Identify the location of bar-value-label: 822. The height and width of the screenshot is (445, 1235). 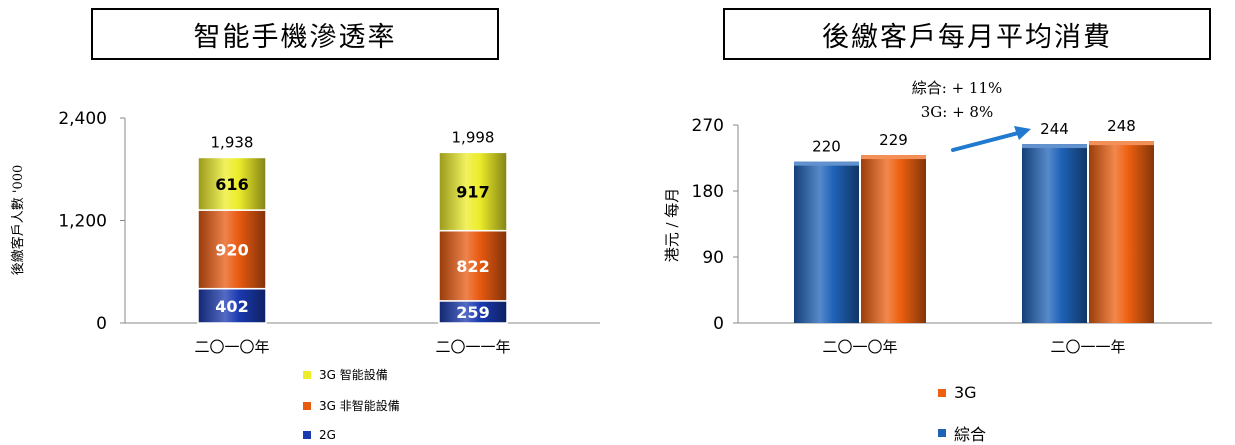
(472, 266).